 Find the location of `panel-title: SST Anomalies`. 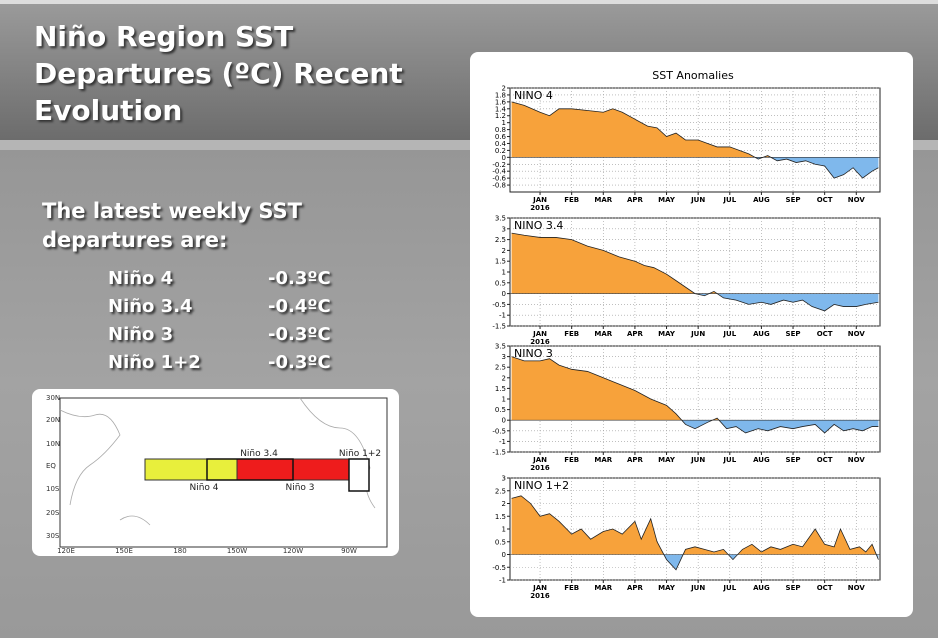

panel-title: SST Anomalies is located at coordinates (693, 75).